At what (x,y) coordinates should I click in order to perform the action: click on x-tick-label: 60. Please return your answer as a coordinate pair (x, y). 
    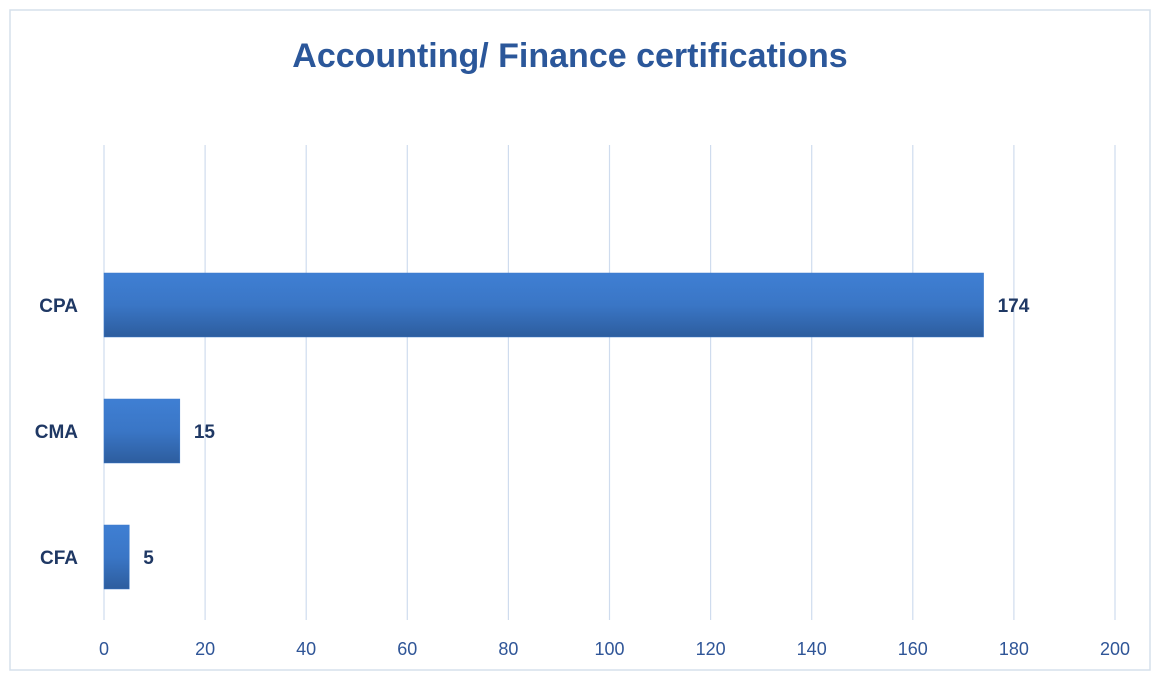
    Looking at the image, I should click on (407, 649).